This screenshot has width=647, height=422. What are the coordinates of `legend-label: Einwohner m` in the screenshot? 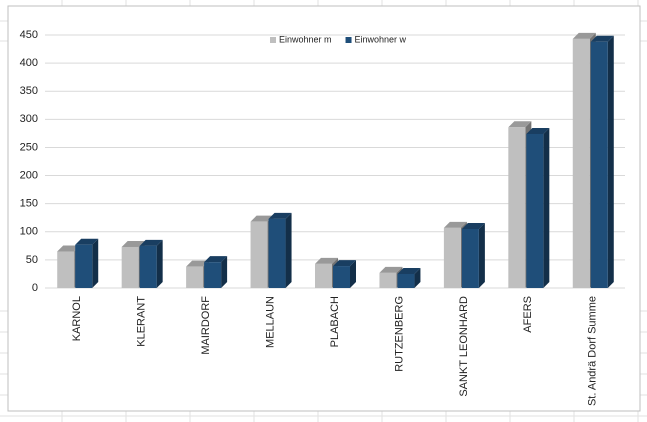 It's located at (305, 39).